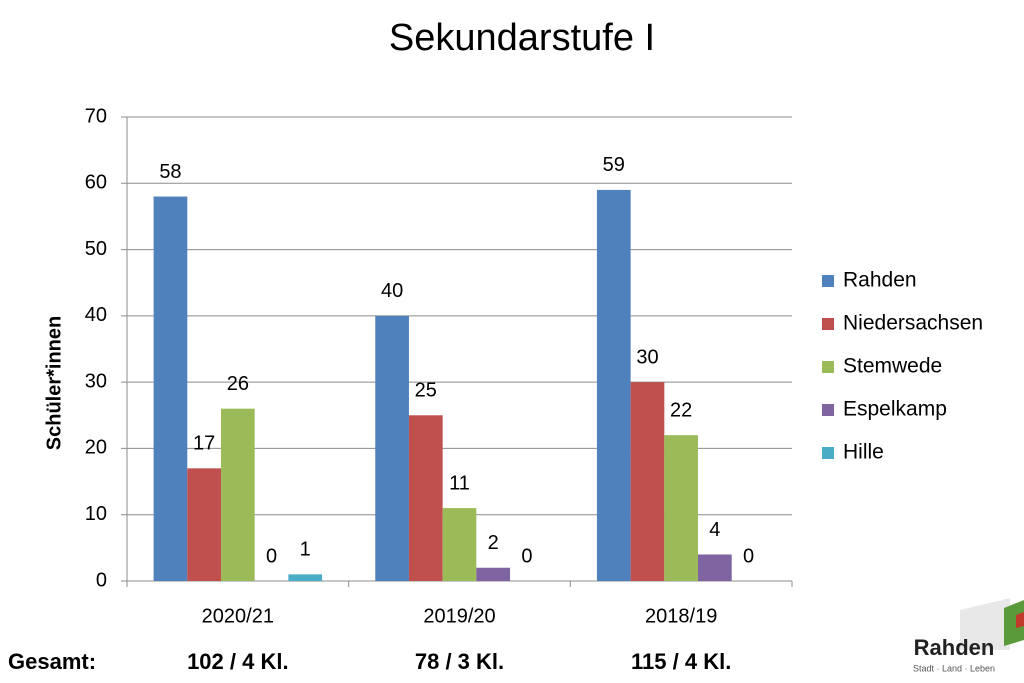 The height and width of the screenshot is (683, 1024). I want to click on data-label: 40, so click(392, 291).